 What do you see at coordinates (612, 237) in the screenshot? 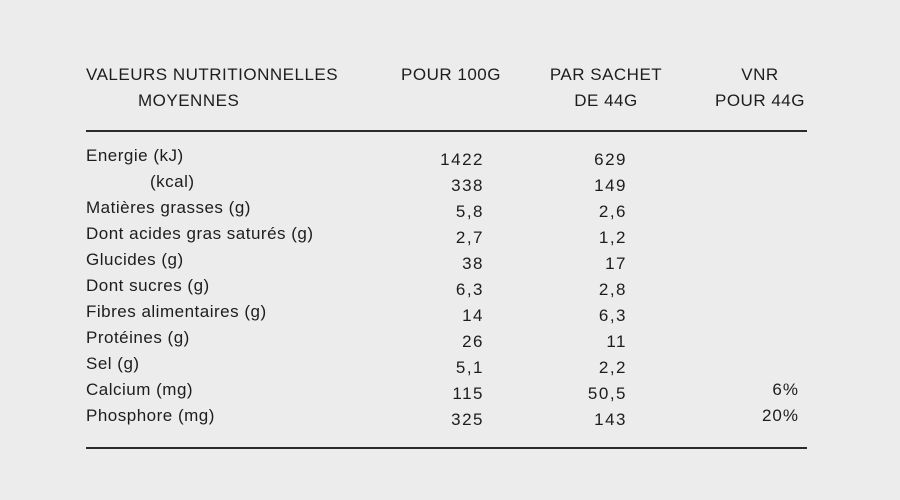
I see `value-per-sachet: 1,2` at bounding box center [612, 237].